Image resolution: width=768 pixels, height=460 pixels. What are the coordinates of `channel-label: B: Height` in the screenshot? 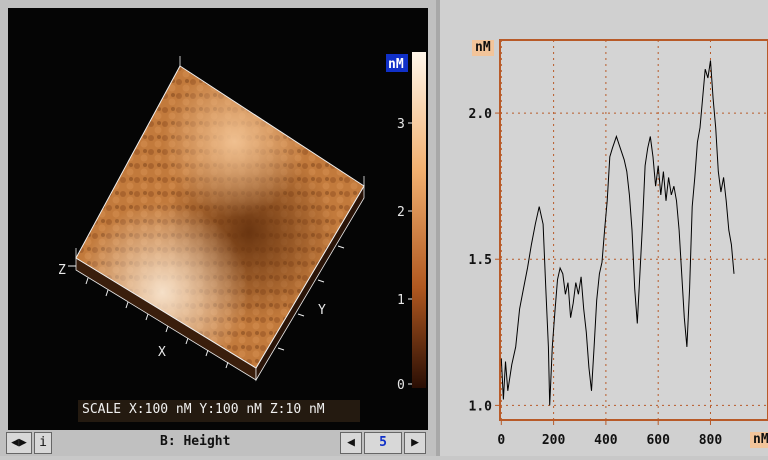 It's located at (195, 441).